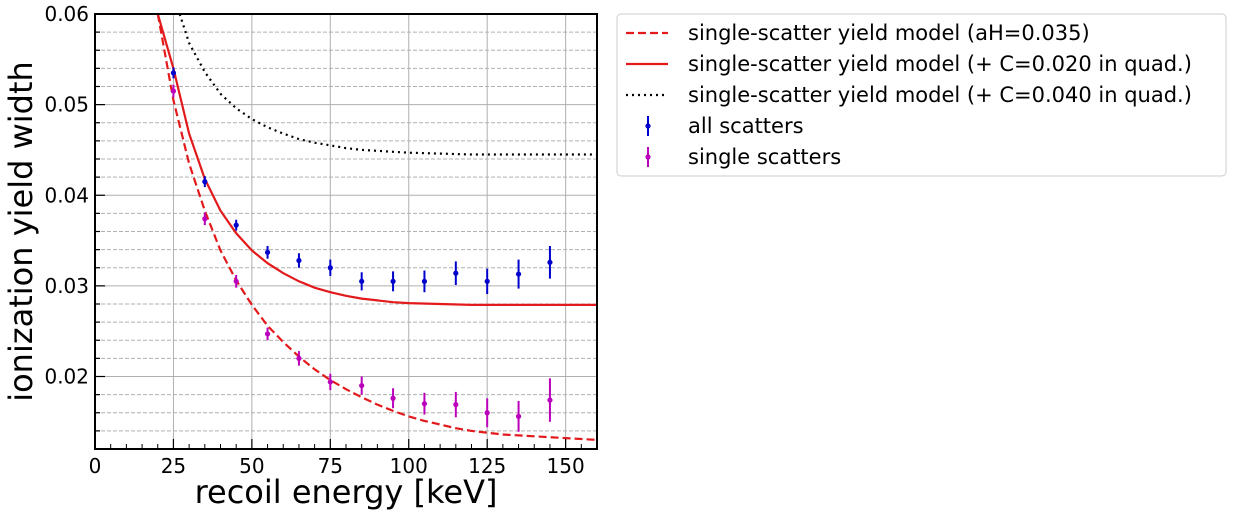 This screenshot has width=1233, height=515. What do you see at coordinates (889, 33) in the screenshot?
I see `legend-label: single-scatter yield model (aH=0.035)` at bounding box center [889, 33].